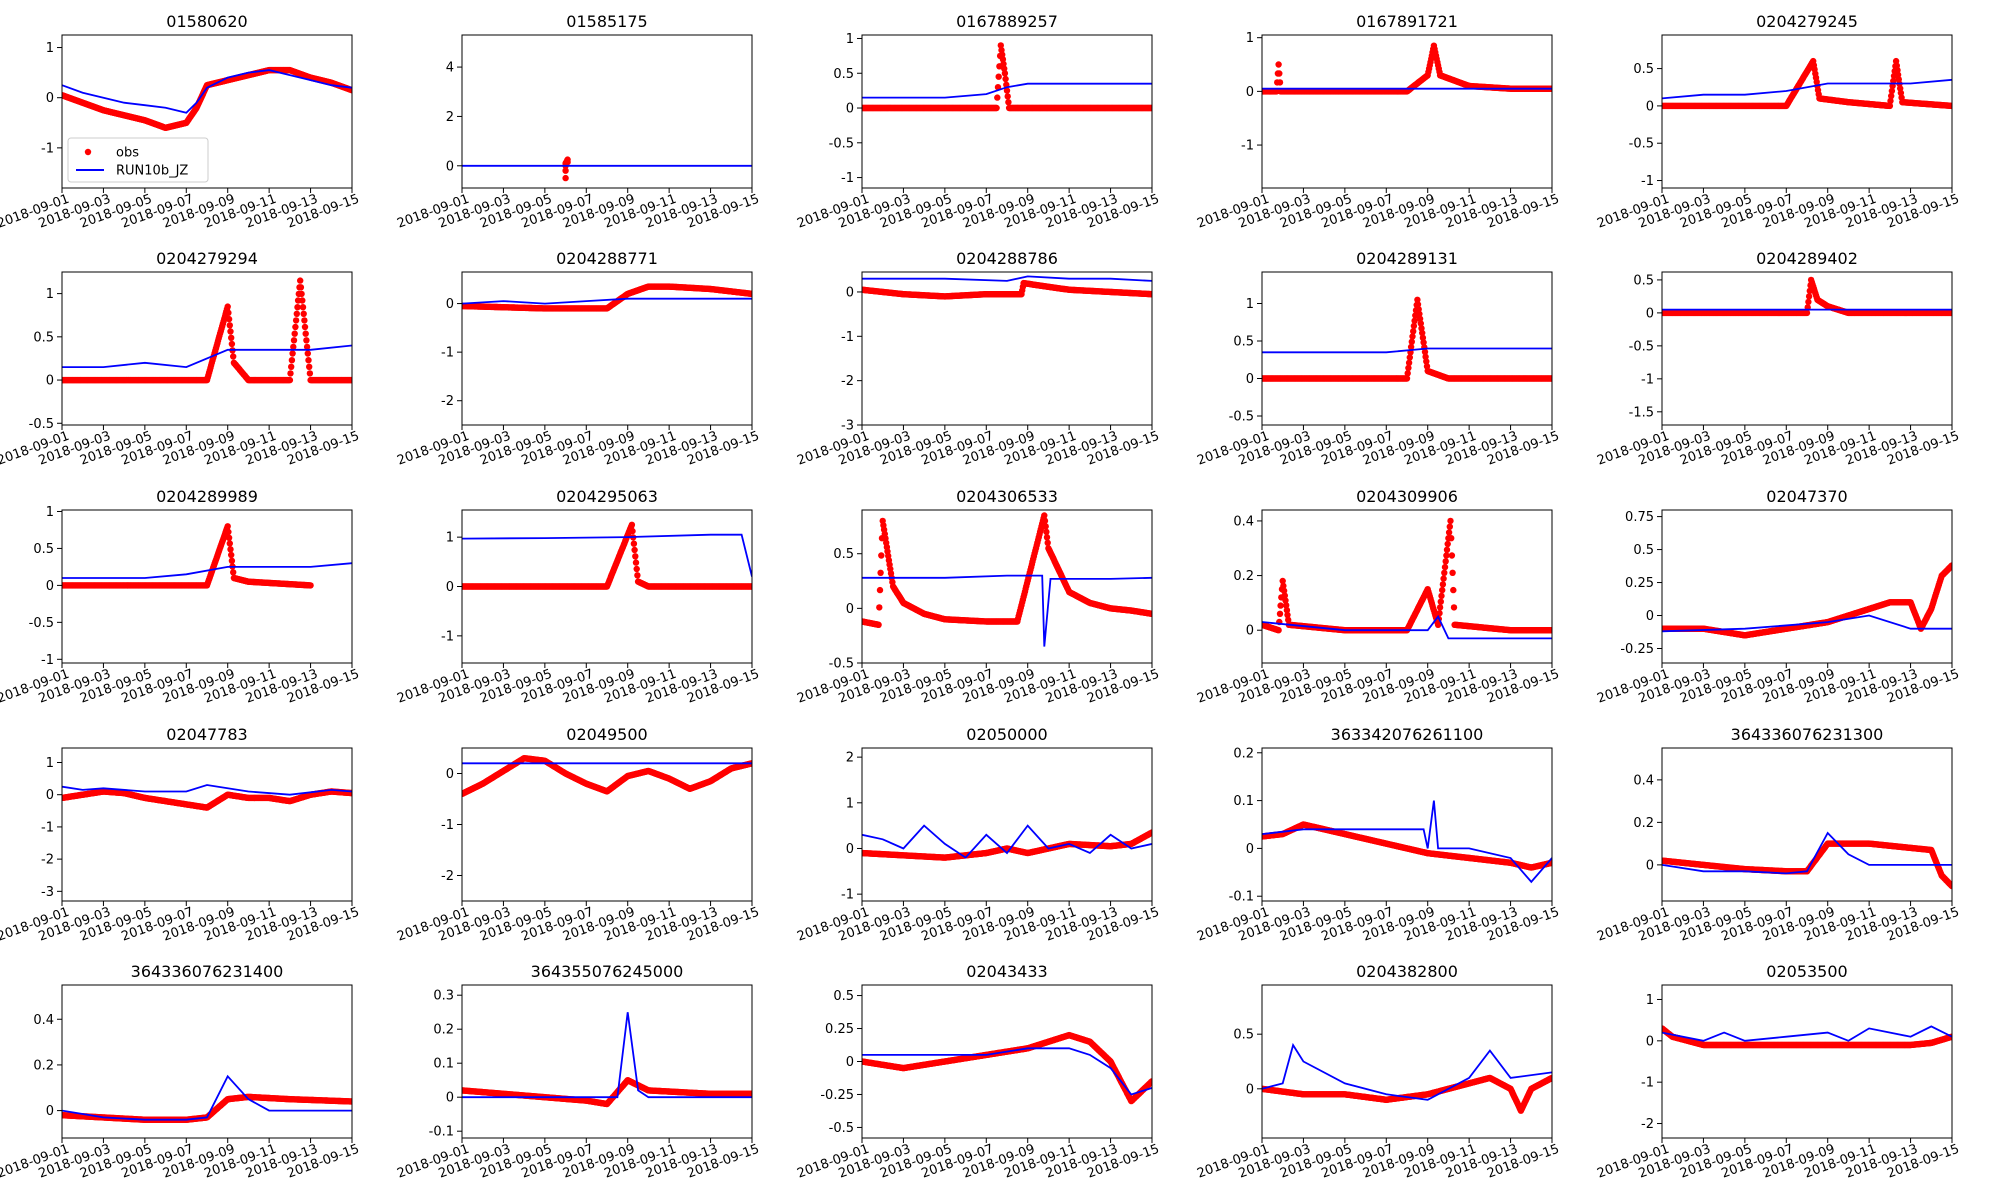 The height and width of the screenshot is (1200, 2000). Describe the element at coordinates (1641, 412) in the screenshot. I see `y-tick-label: -1.5` at that location.